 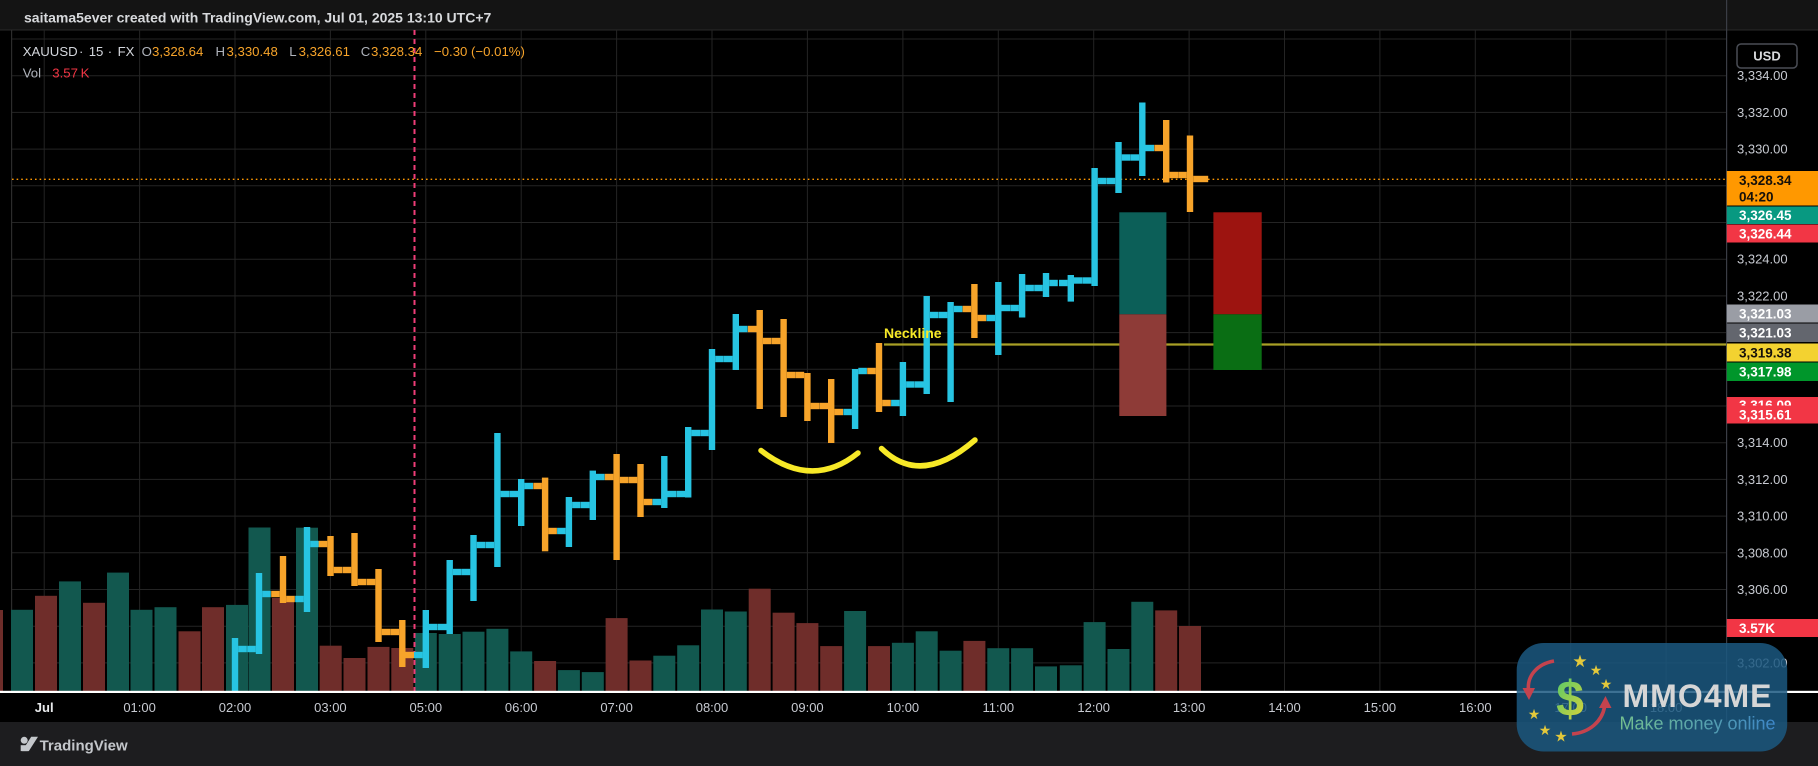 I want to click on svg-text: 3,326.61, so click(x=324, y=51).